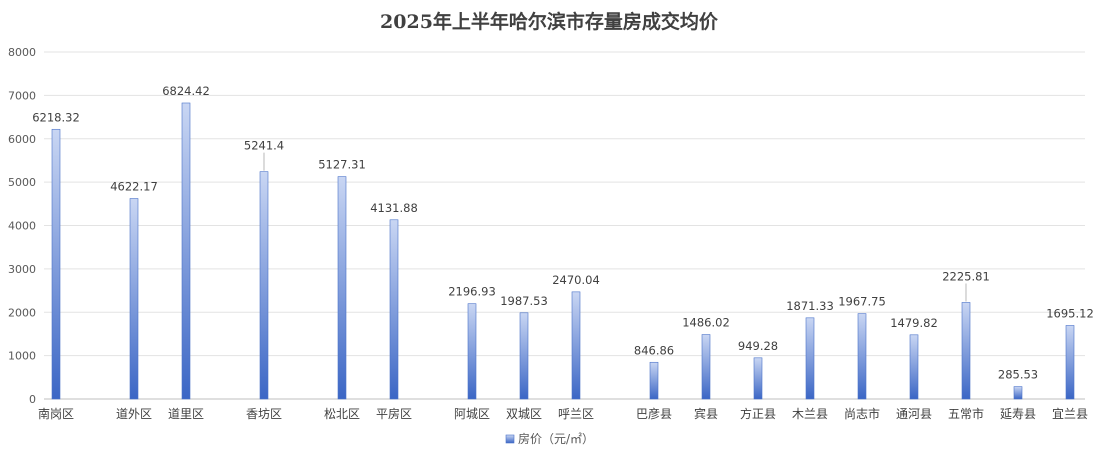  I want to click on x-tick-label: 南岗区, so click(56, 413).